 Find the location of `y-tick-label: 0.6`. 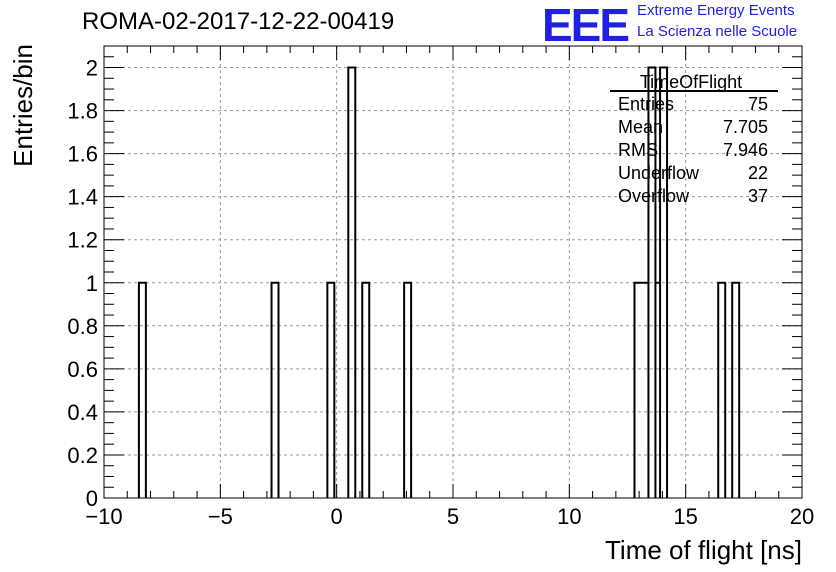

y-tick-label: 0.6 is located at coordinates (82, 369).